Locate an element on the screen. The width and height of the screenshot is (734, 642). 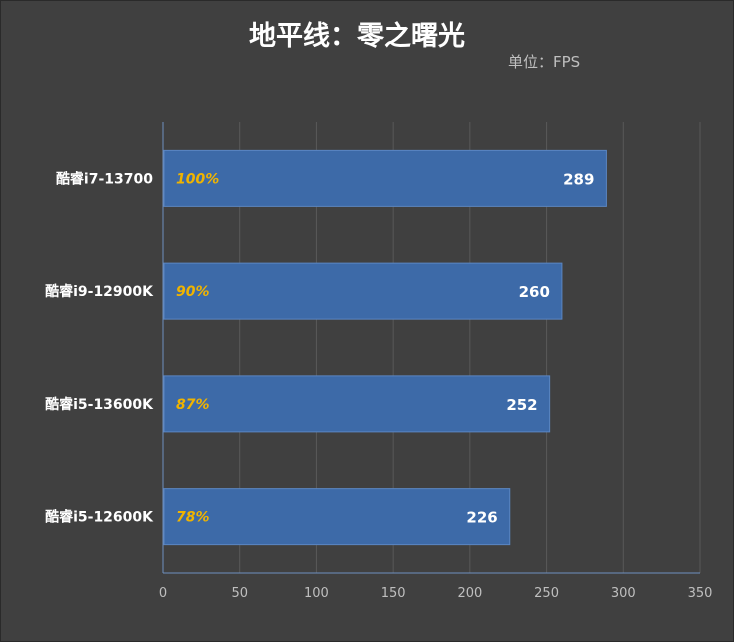
percent-label: 90% is located at coordinates (193, 292).